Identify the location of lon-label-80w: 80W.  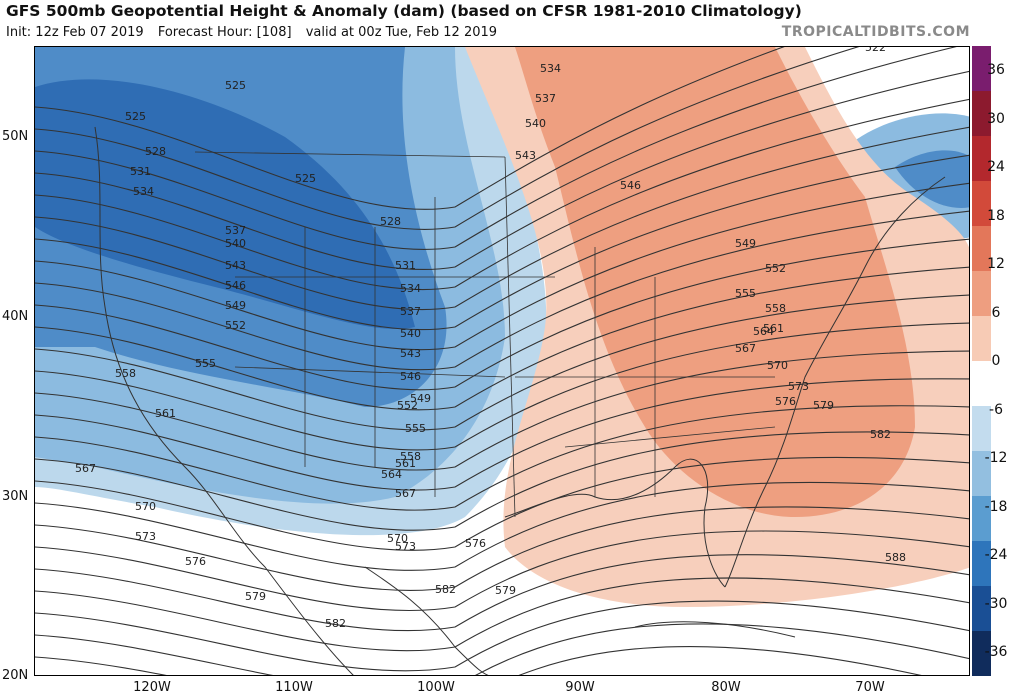
(726, 687).